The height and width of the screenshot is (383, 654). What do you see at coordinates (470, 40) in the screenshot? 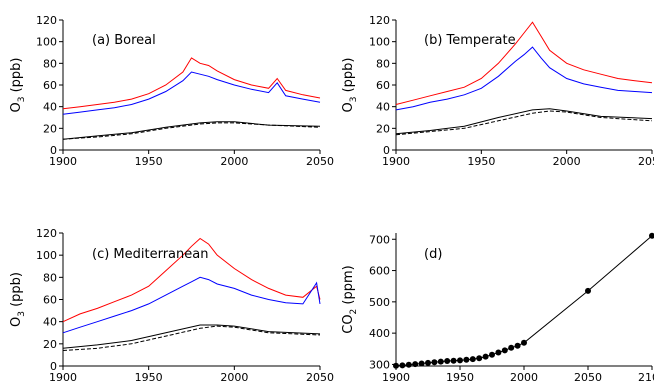
I see `panel-title: (b) Temperate` at bounding box center [470, 40].